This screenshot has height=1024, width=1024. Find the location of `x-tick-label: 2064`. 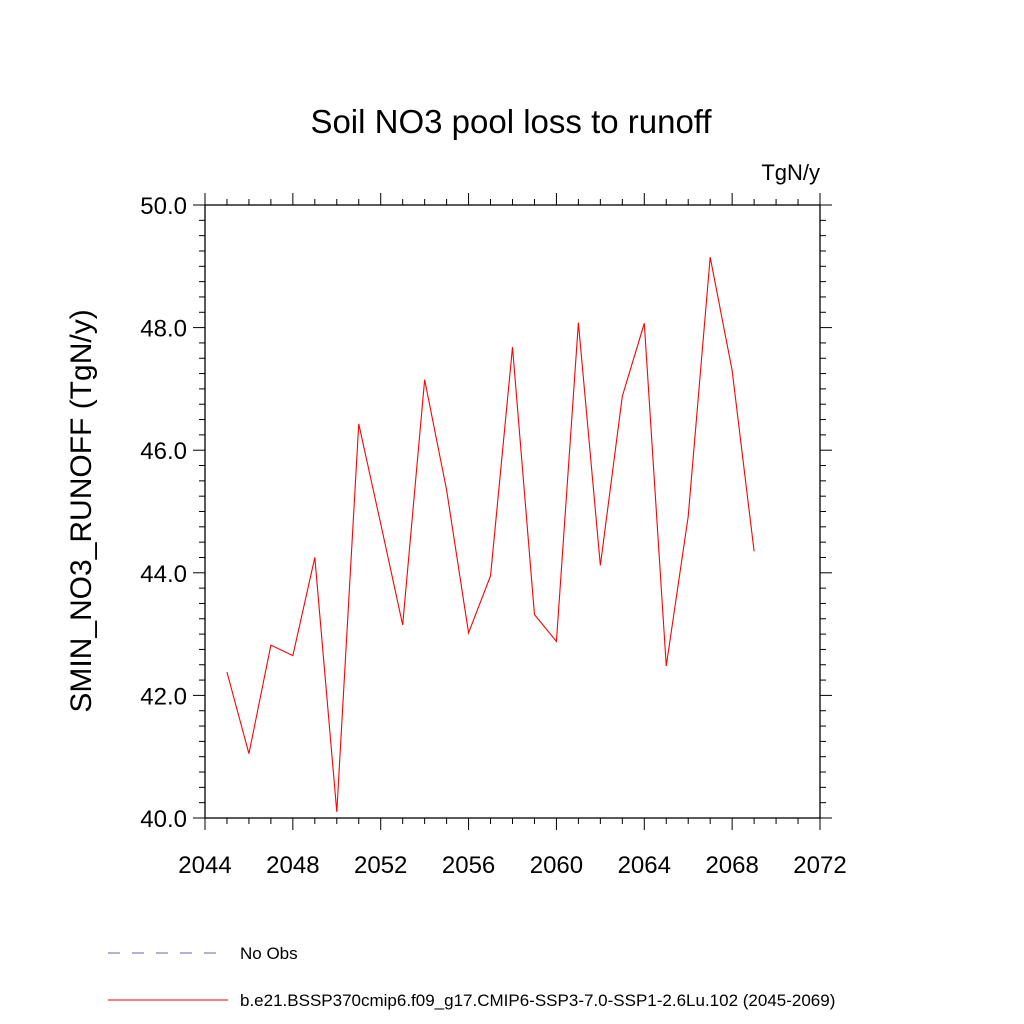

x-tick-label: 2064 is located at coordinates (644, 865).